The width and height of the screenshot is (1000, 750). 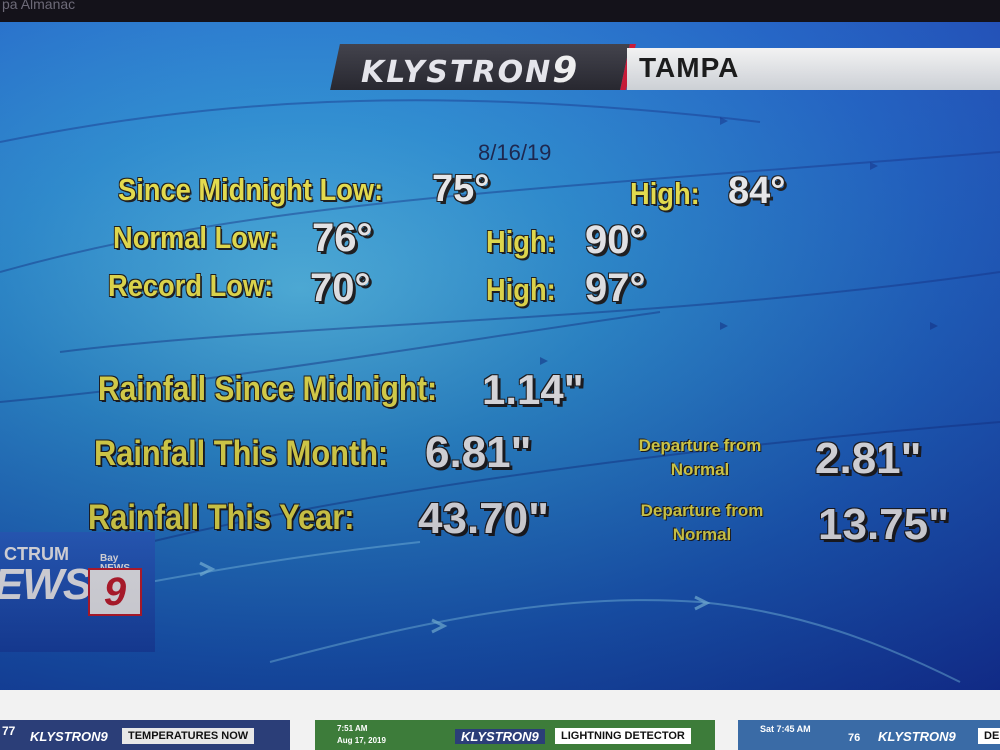 I want to click on city-label: TAMPA, so click(x=689, y=67).